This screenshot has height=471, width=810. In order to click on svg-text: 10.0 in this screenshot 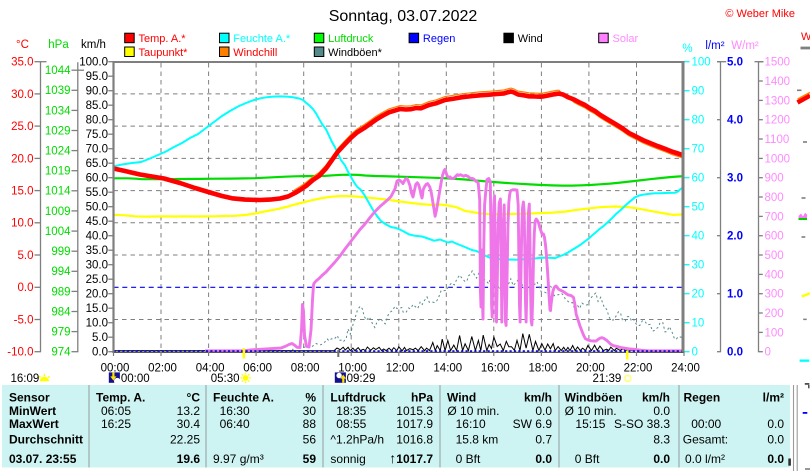, I will do `click(22, 224)`.